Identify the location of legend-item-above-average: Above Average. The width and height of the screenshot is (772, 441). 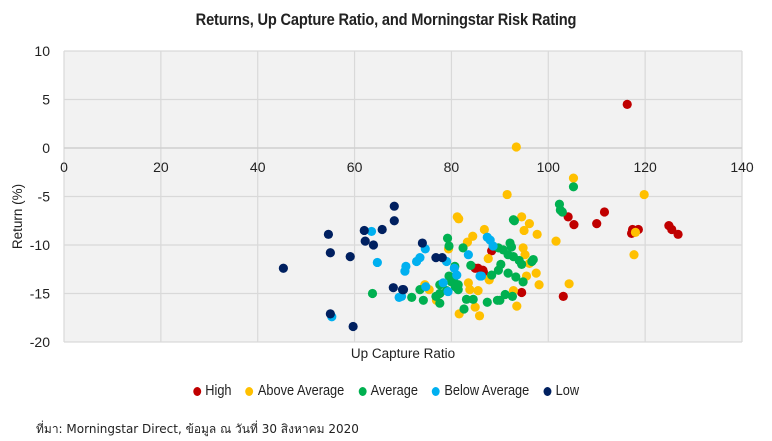
(295, 391).